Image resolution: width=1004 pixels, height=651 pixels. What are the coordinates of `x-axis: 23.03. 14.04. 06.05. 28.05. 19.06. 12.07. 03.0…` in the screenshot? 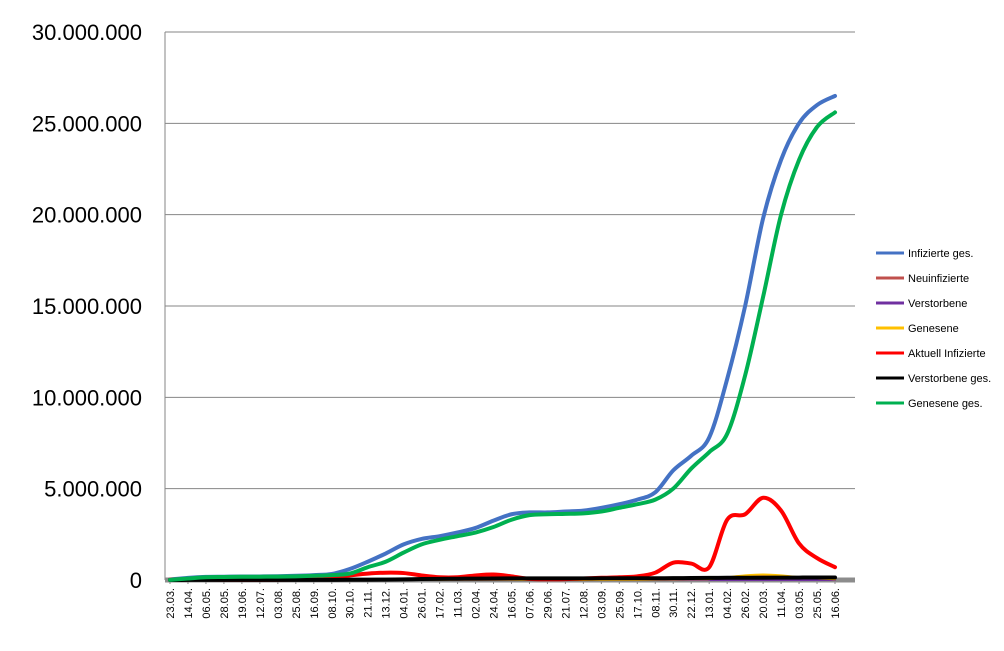 It's located at (510, 598).